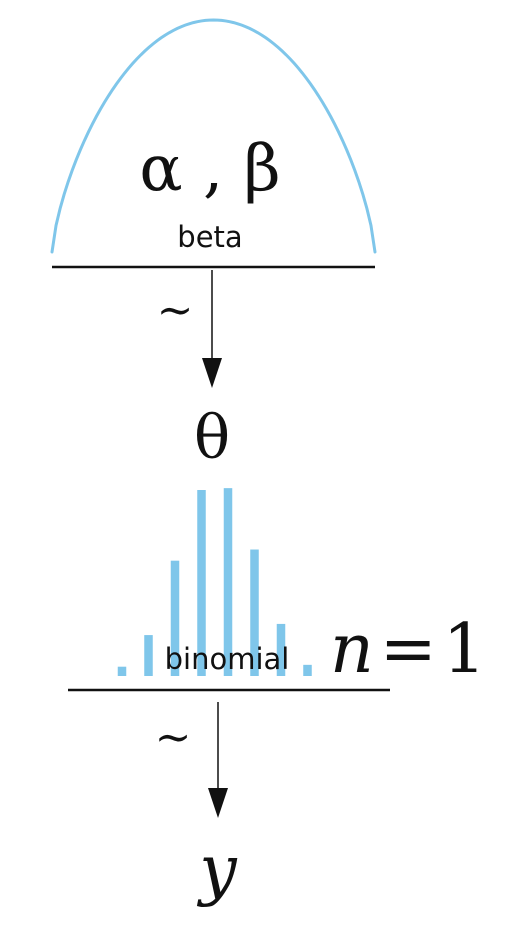 This screenshot has height=938, width=510. What do you see at coordinates (464, 649) in the screenshot?
I see `parameter-value: 1` at bounding box center [464, 649].